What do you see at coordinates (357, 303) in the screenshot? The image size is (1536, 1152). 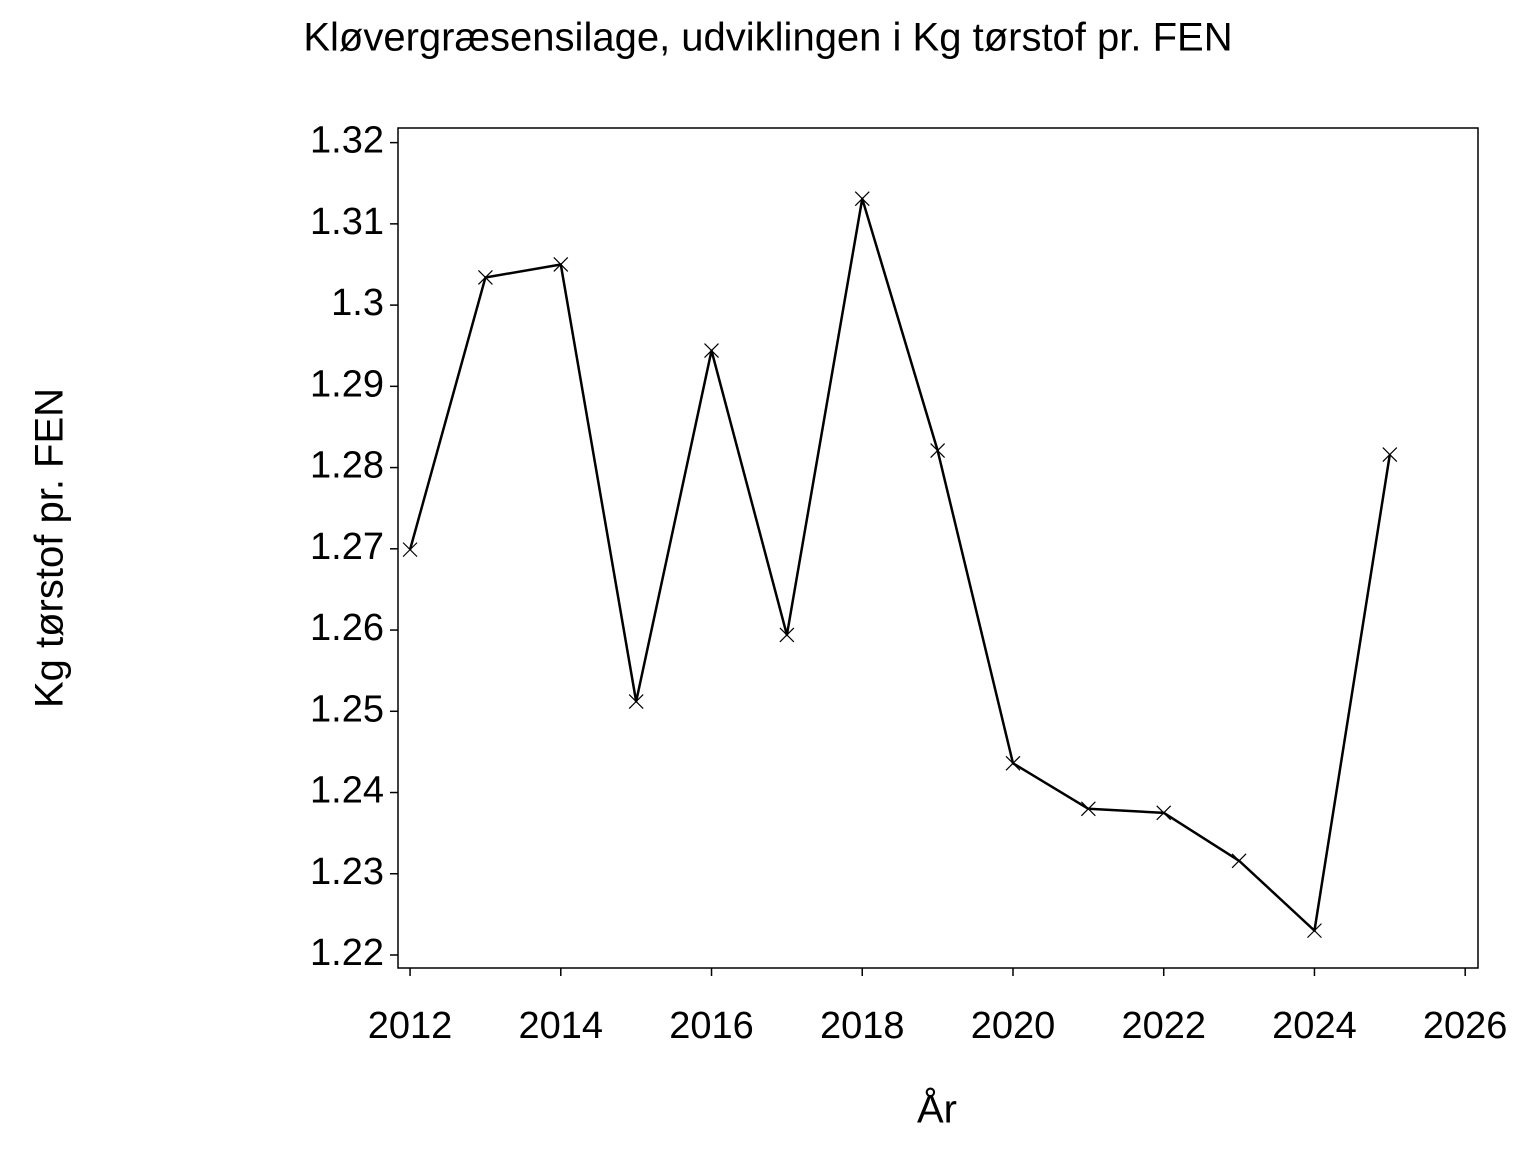 I see `y-tick-label: 1.3` at bounding box center [357, 303].